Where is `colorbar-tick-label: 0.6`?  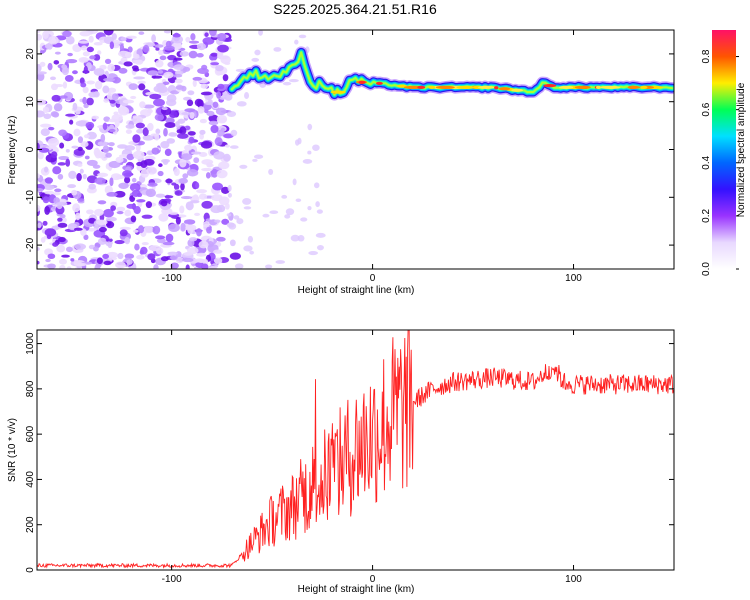 colorbar-tick-label: 0.6 is located at coordinates (706, 109).